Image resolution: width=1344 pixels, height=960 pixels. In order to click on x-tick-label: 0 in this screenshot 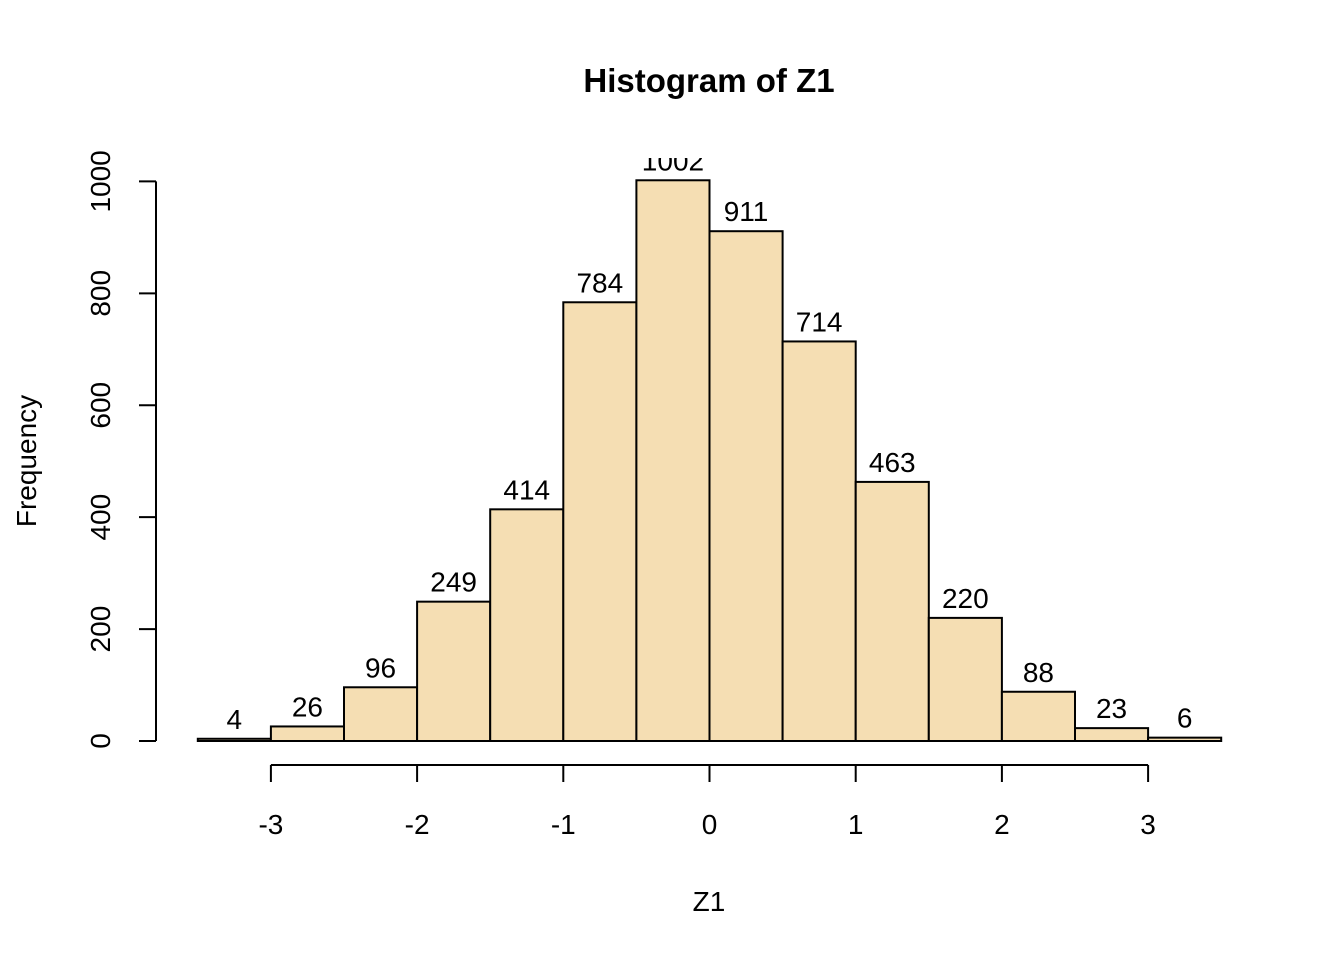, I will do `click(710, 824)`.